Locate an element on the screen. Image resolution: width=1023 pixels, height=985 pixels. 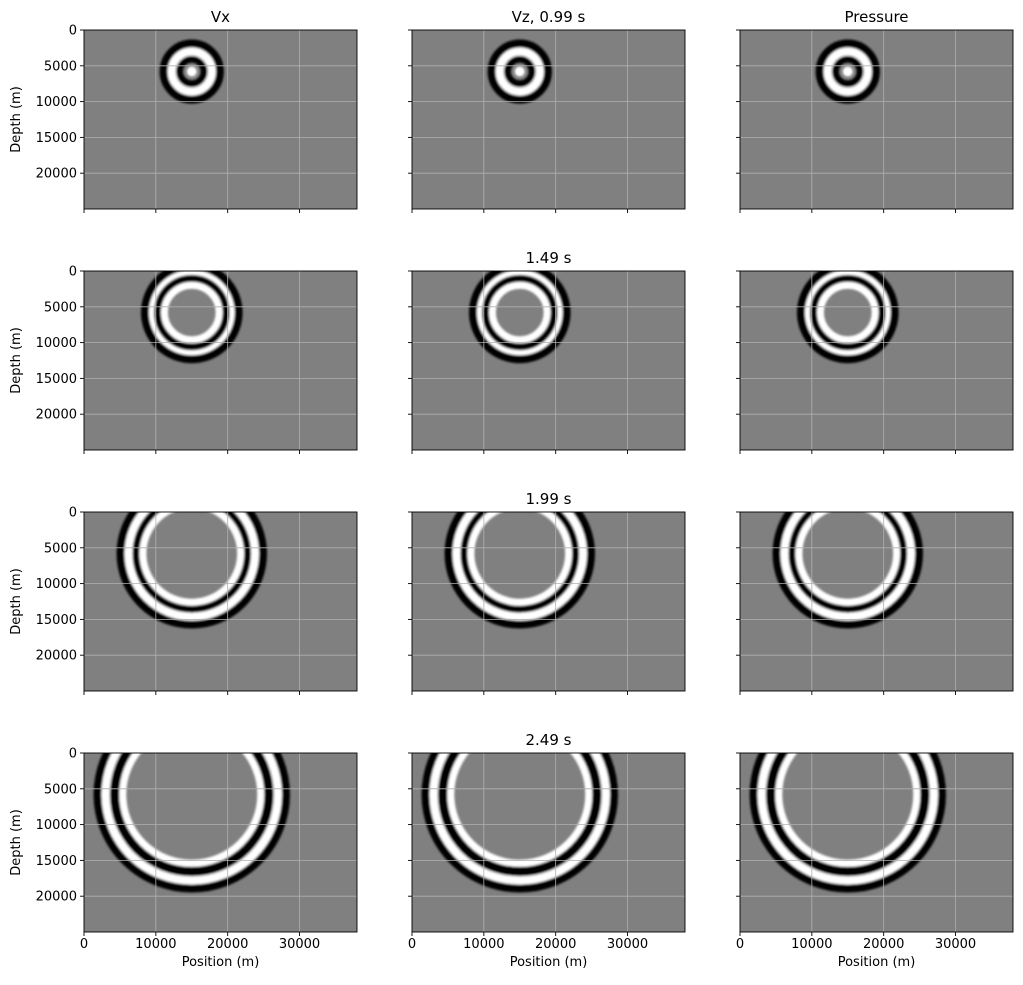
wavefront-inner-band is located at coordinates (520, 71).